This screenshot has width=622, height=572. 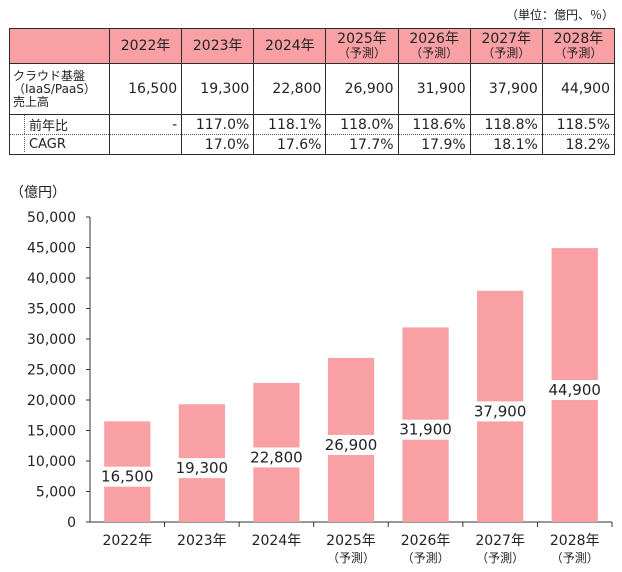 I want to click on y-axis-unit-label: （億円）, so click(x=38, y=193).